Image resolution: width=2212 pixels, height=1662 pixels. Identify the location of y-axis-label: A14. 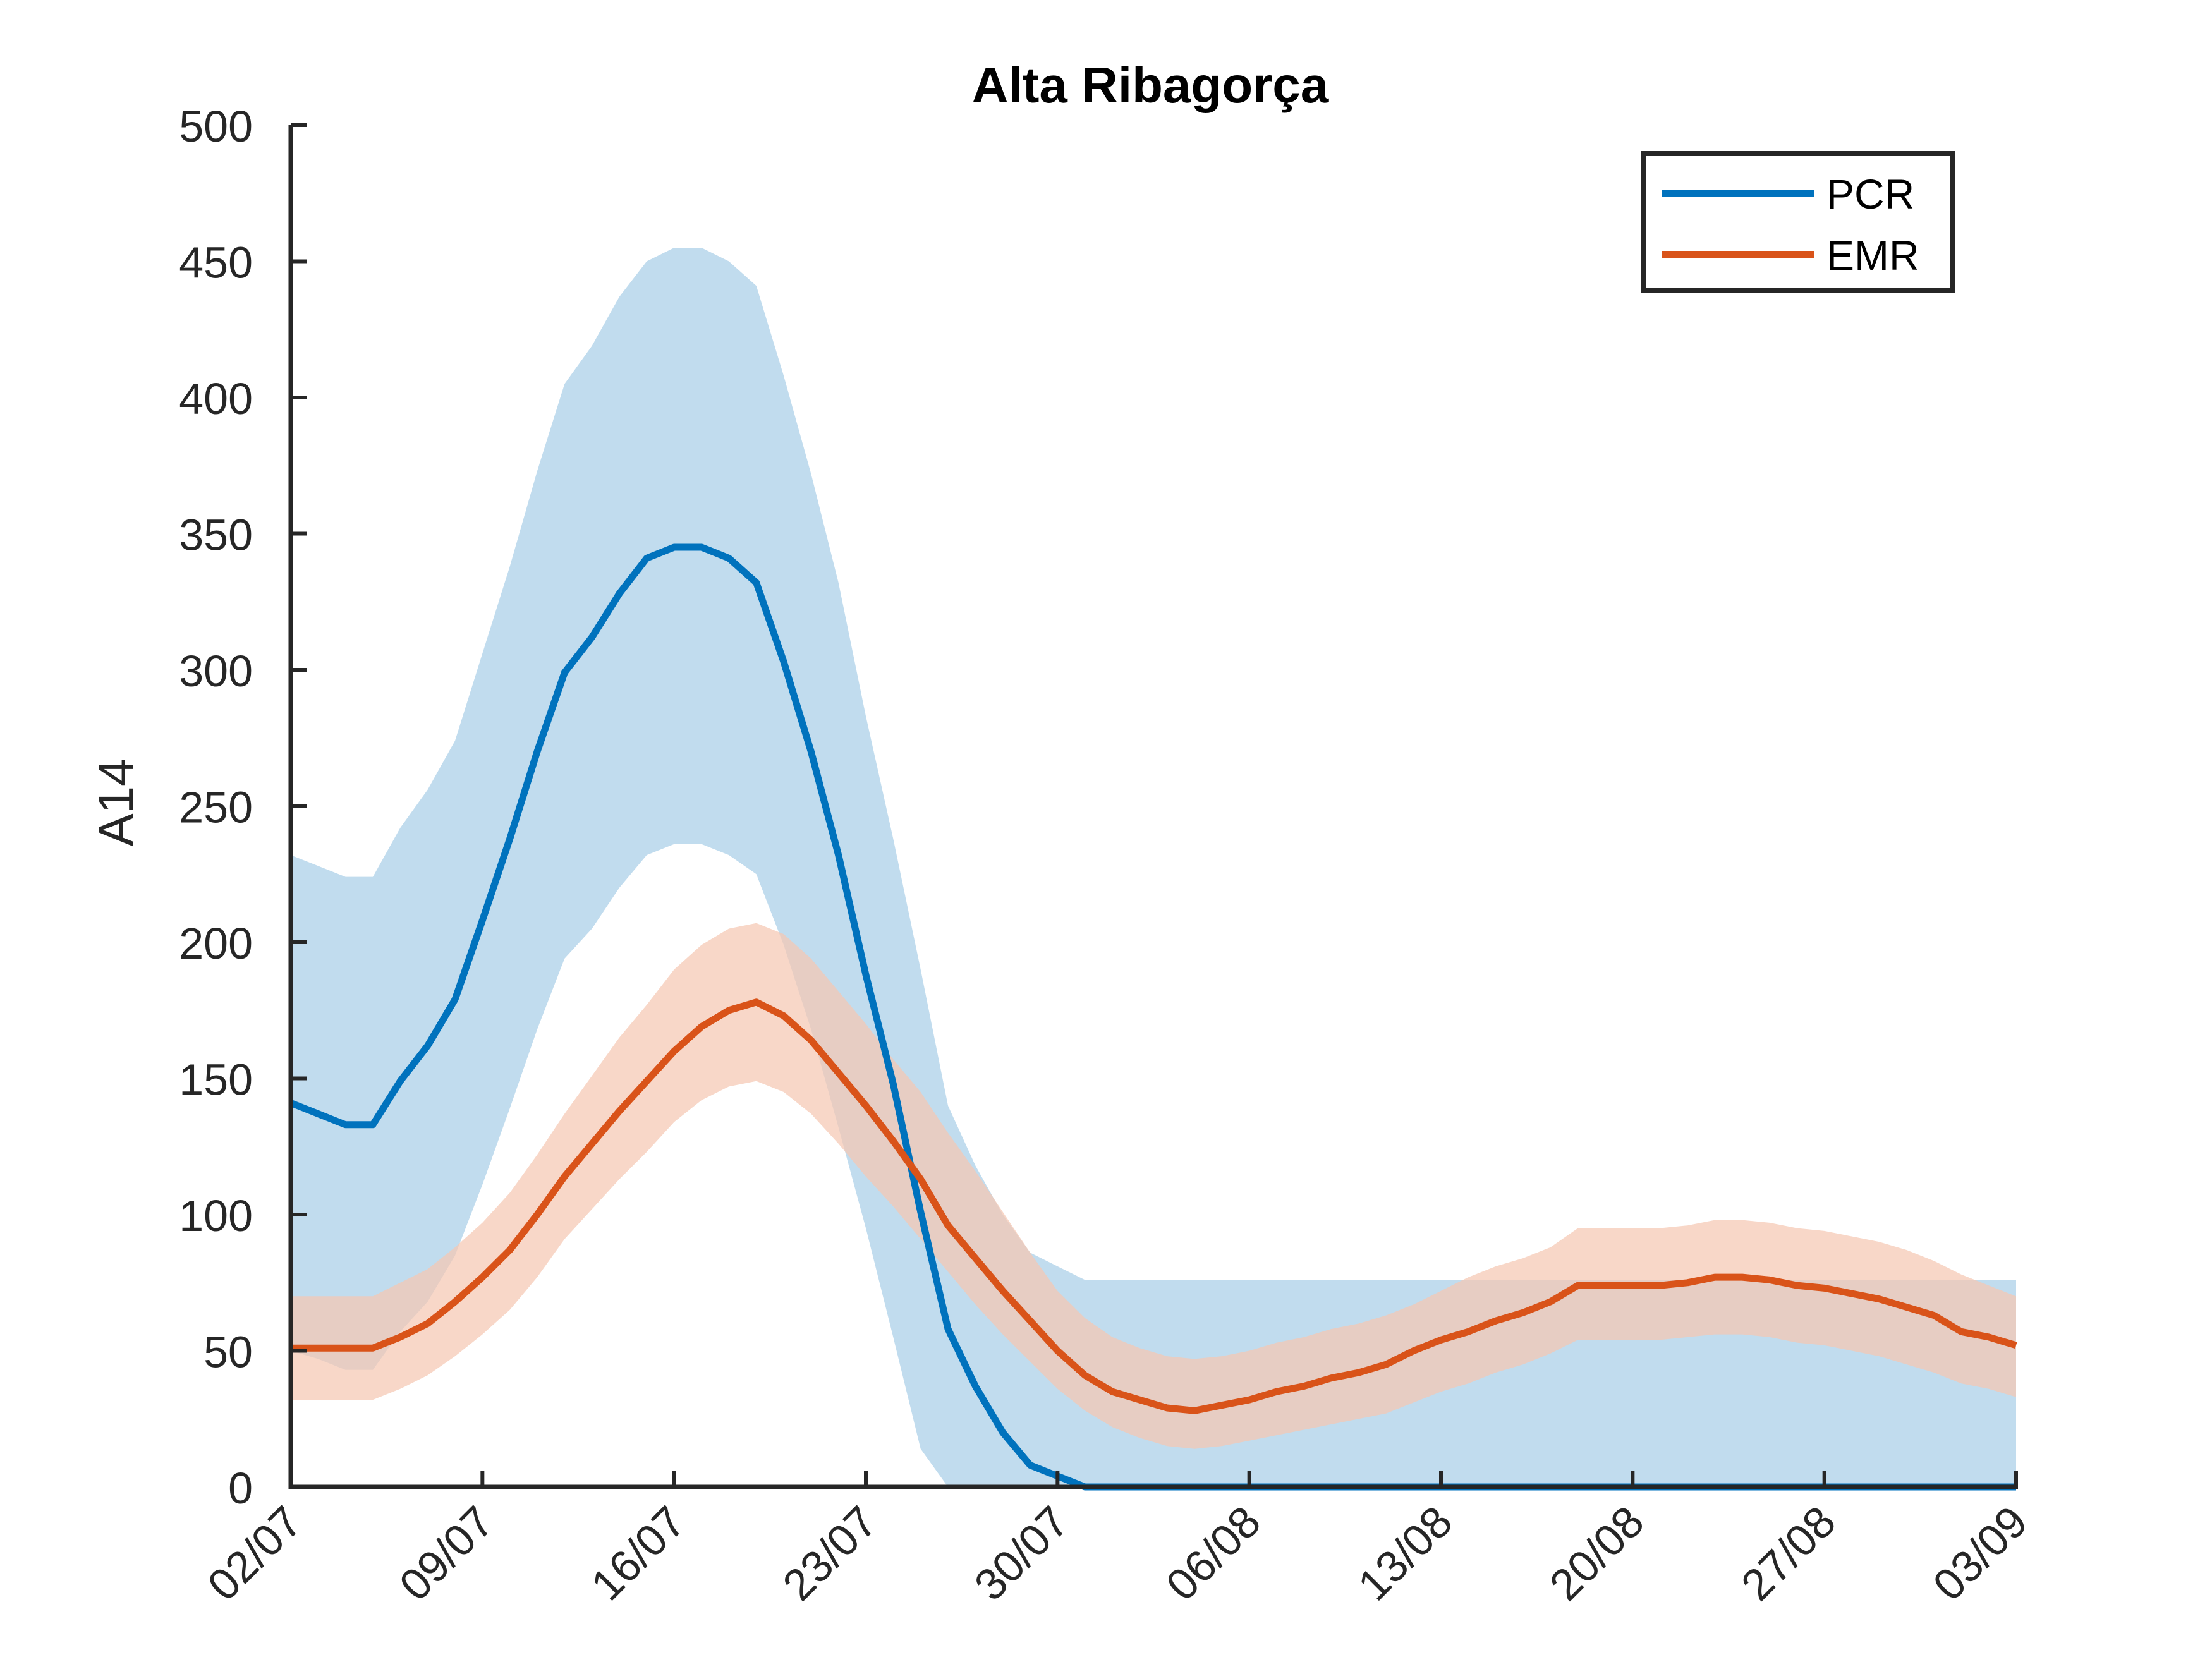
(115, 803).